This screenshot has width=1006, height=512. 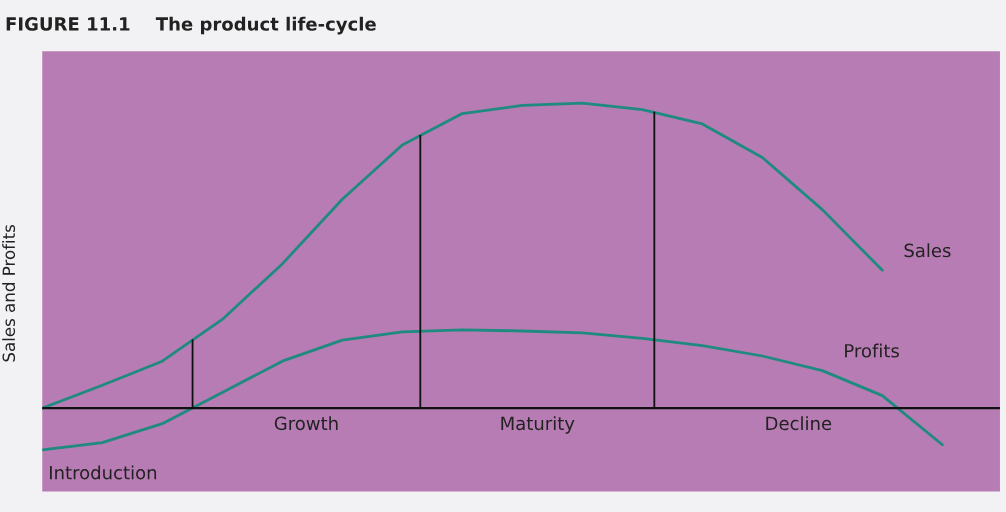 I want to click on series-label: Profits, so click(x=872, y=350).